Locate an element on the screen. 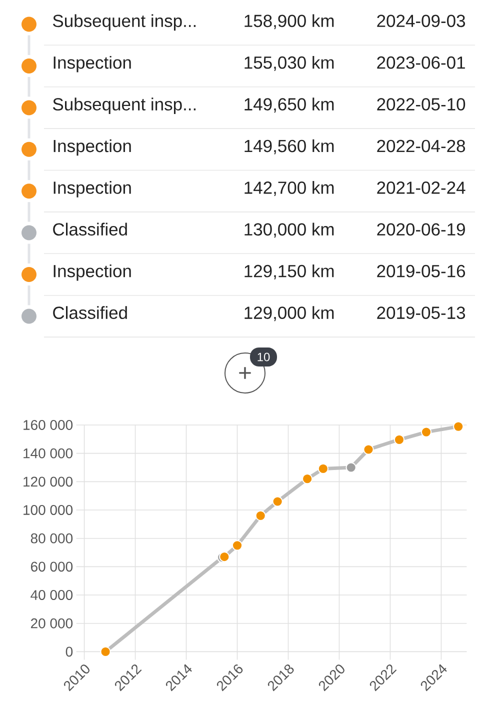  text: 2023-06-01 is located at coordinates (421, 62).